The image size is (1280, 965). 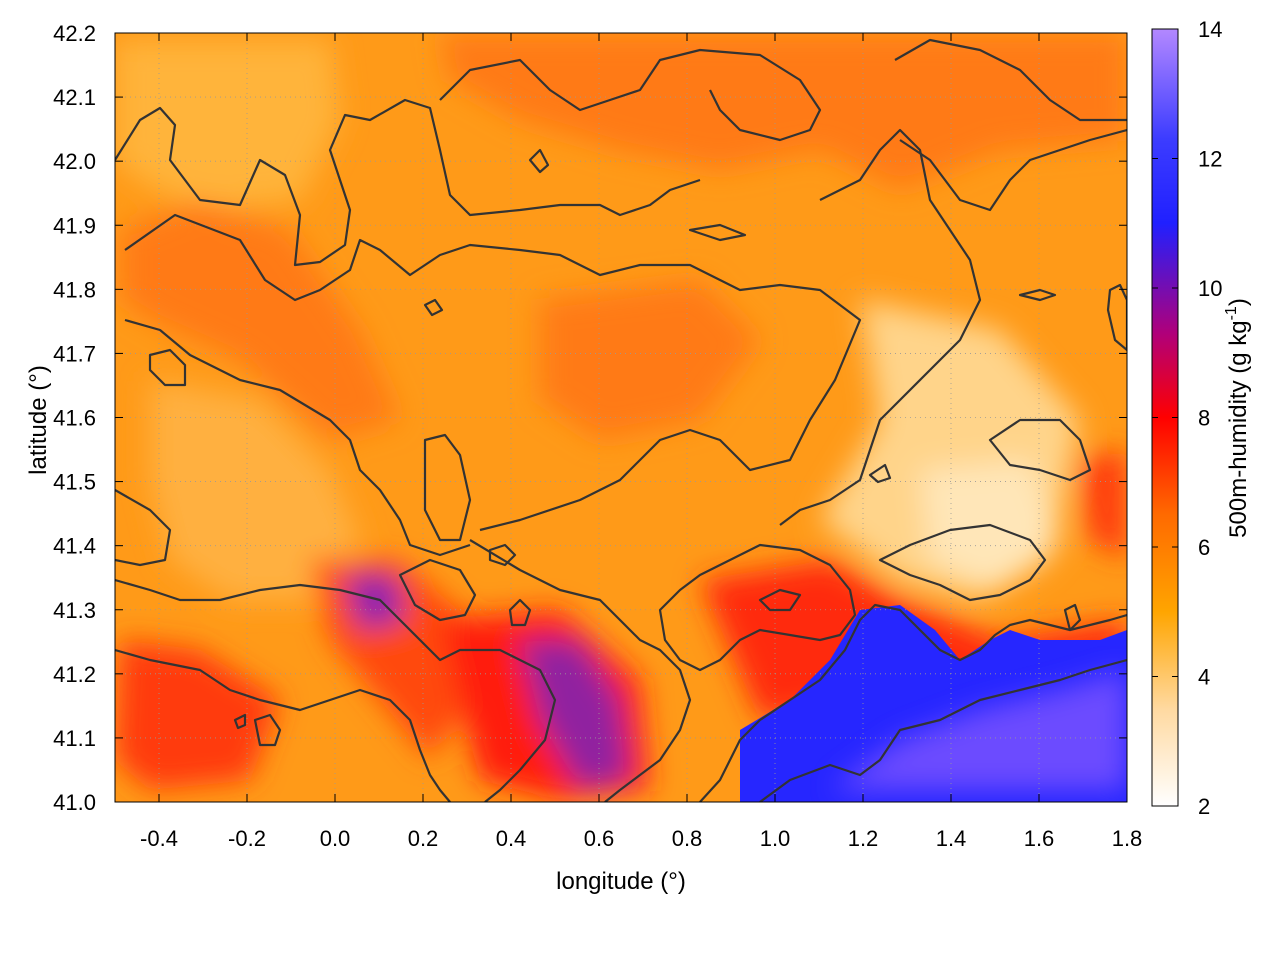 I want to click on humidity-patch-west-light, so click(x=255, y=490).